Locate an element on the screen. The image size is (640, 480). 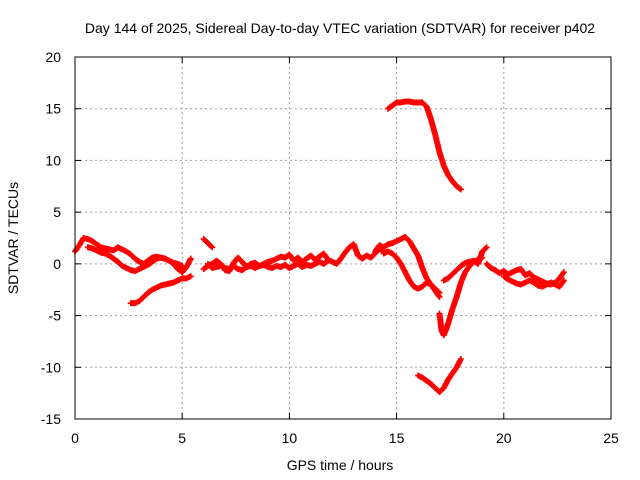
series-track-low is located at coordinates (439, 376).